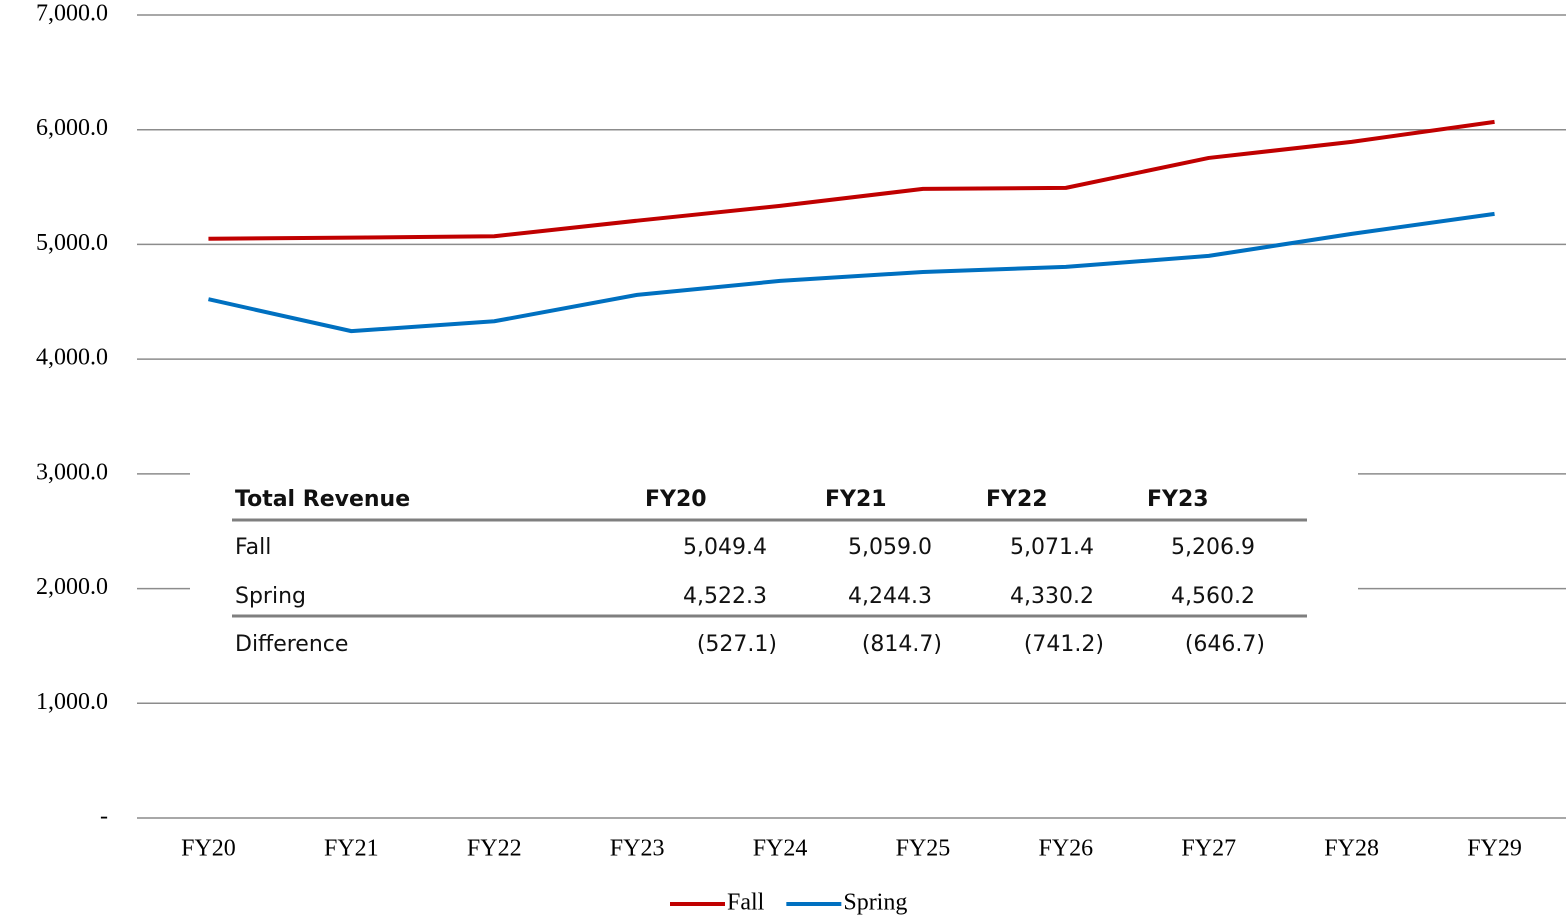  Describe the element at coordinates (72, 702) in the screenshot. I see `y-tick-label: 1,000.0` at that location.